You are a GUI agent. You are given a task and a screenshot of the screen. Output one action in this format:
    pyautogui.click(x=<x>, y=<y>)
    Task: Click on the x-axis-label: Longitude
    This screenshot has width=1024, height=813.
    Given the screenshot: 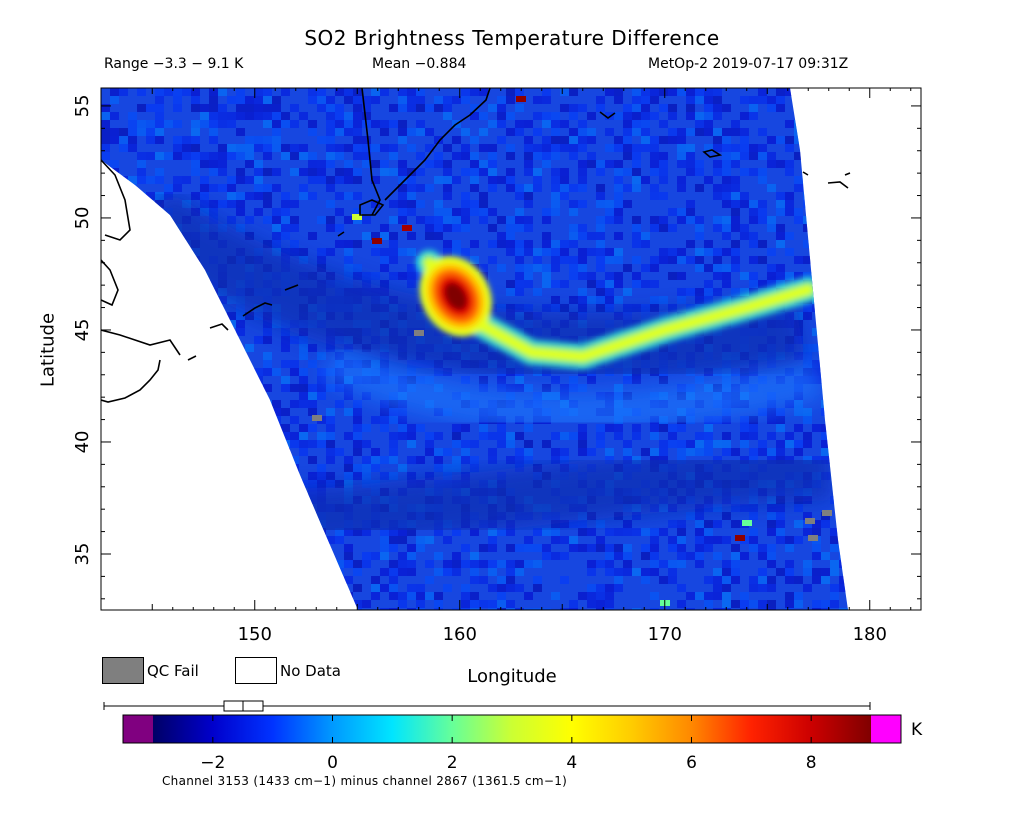 What is the action you would take?
    pyautogui.click(x=512, y=676)
    